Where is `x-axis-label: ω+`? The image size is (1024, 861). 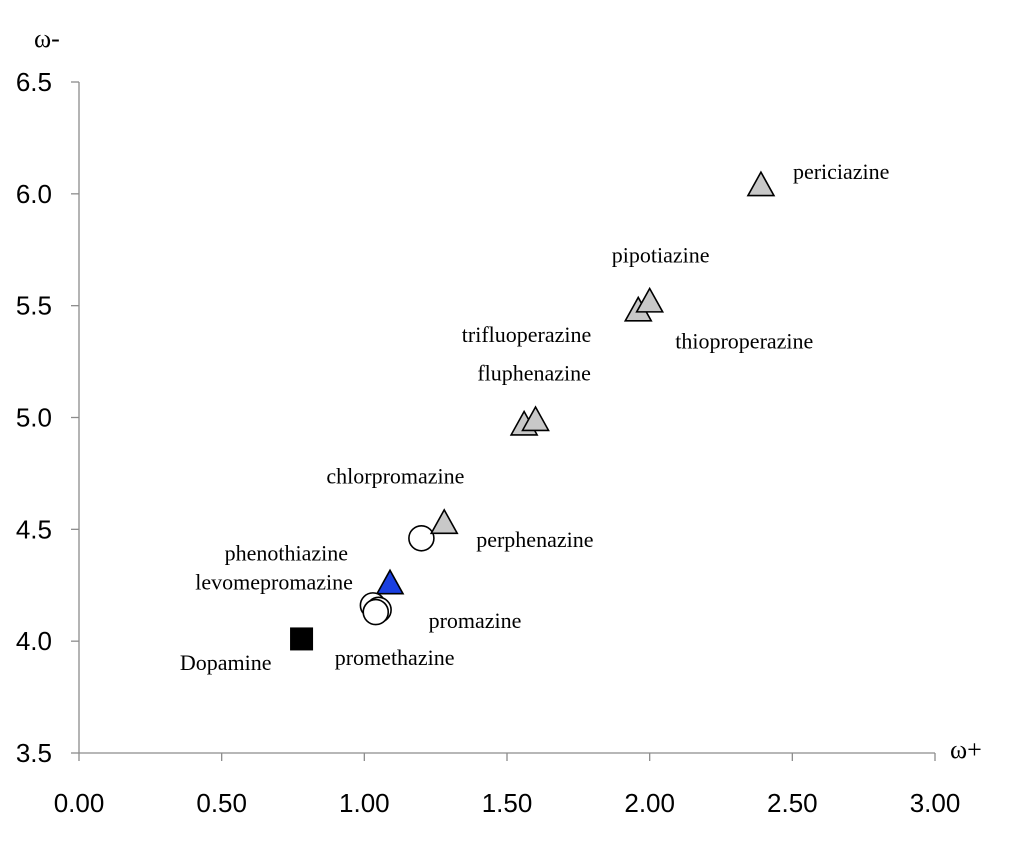 x-axis-label: ω+ is located at coordinates (966, 749).